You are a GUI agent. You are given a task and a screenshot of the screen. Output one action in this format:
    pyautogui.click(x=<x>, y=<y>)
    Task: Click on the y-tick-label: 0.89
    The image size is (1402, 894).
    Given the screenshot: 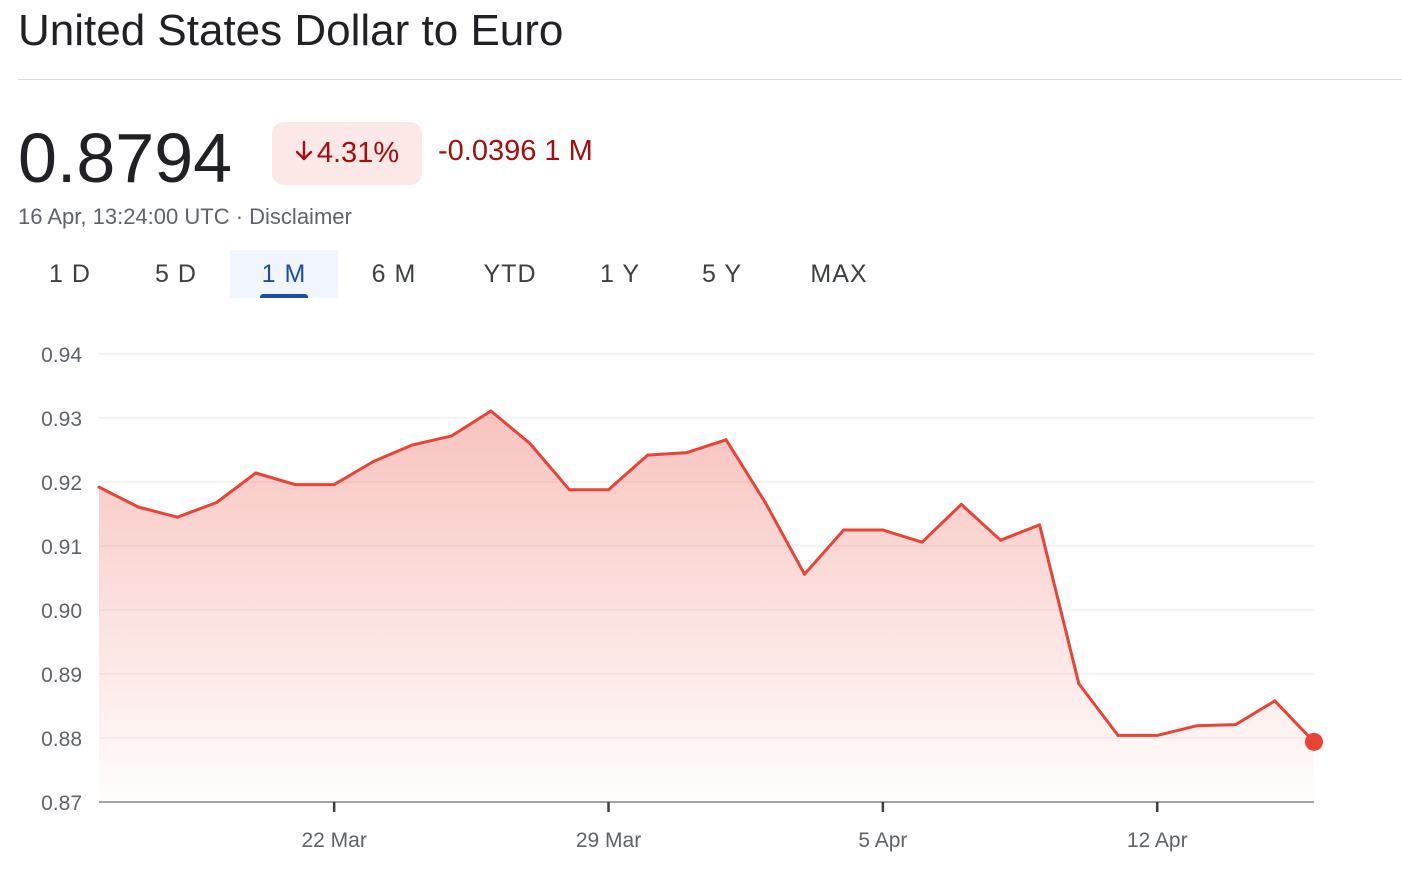 What is the action you would take?
    pyautogui.click(x=61, y=675)
    